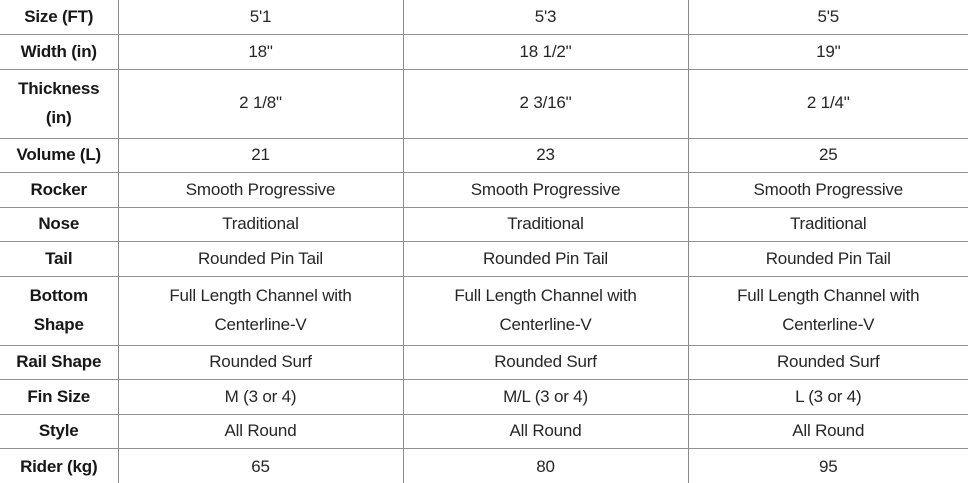 The image size is (968, 483). I want to click on spec-value: M/L (3 or 4), so click(545, 397).